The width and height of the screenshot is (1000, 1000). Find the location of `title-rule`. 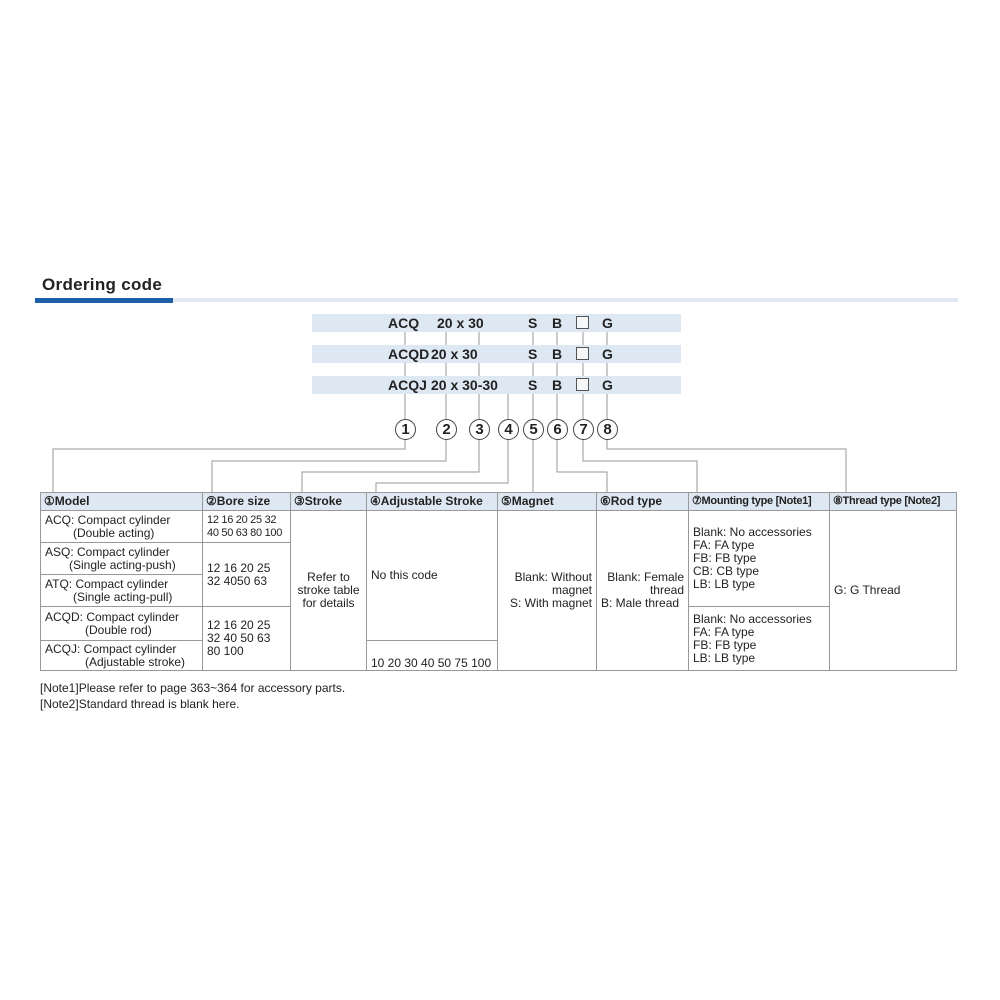

title-rule is located at coordinates (565, 300).